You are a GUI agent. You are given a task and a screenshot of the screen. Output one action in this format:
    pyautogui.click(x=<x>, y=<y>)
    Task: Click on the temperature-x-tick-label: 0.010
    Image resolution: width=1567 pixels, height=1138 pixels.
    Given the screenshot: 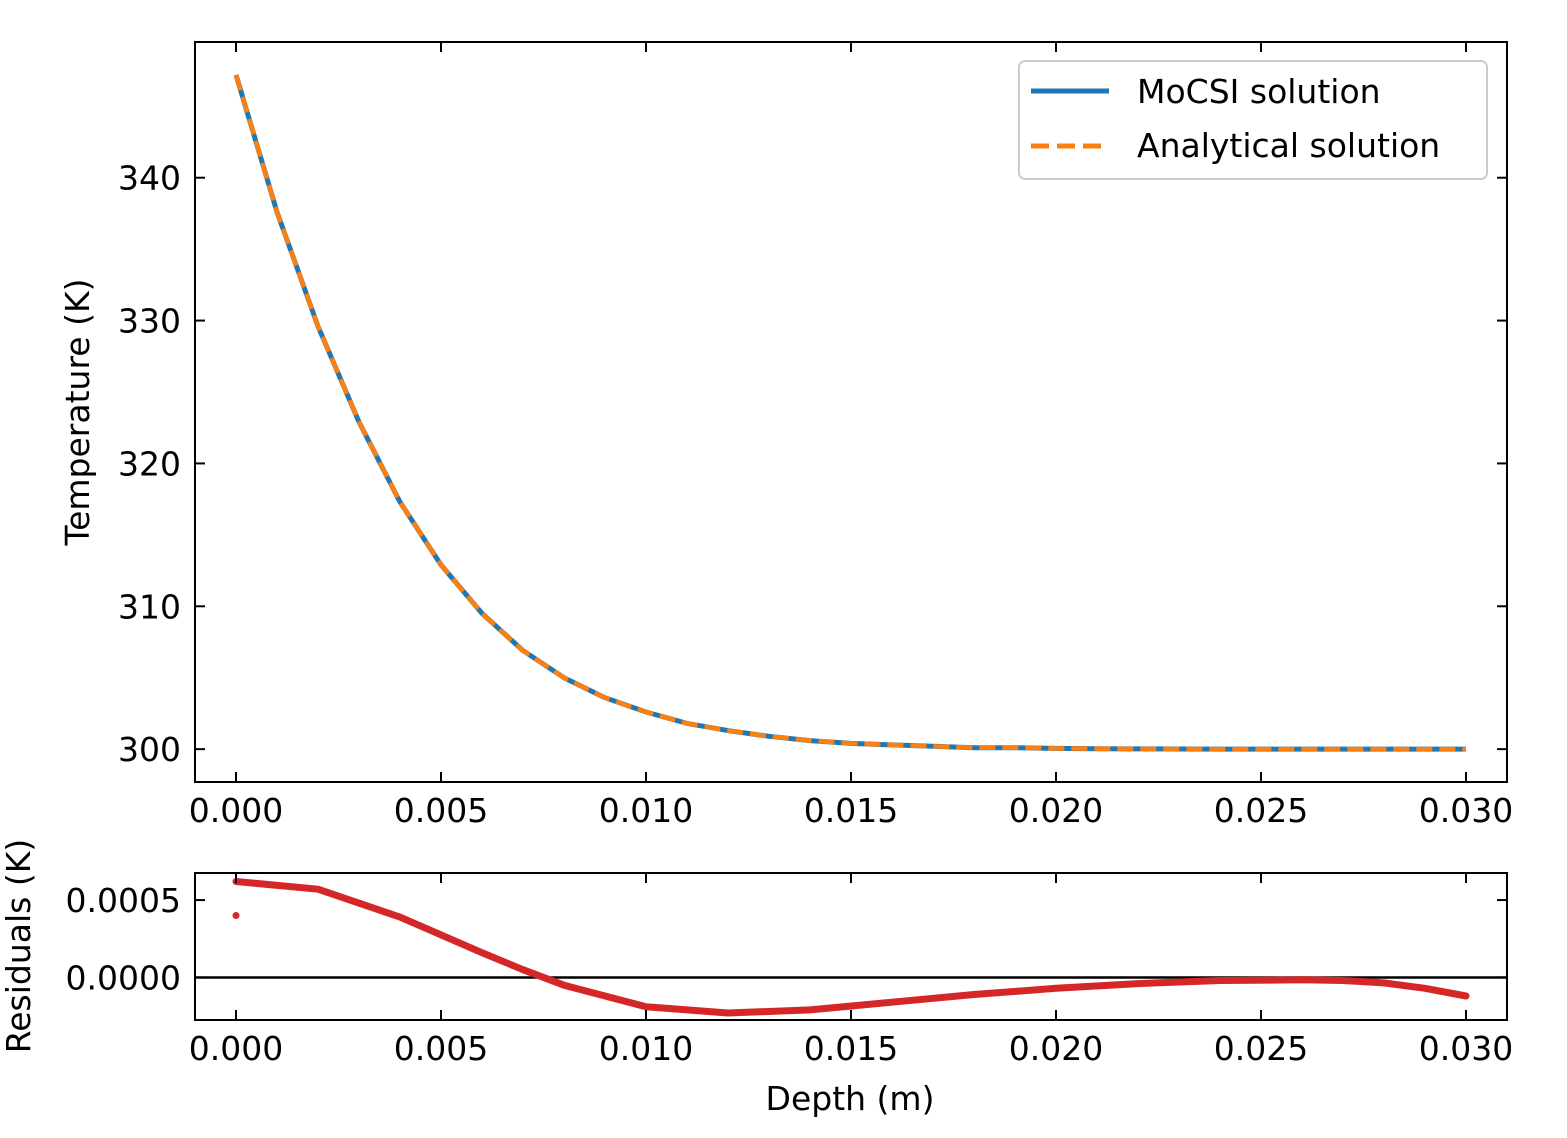 What is the action you would take?
    pyautogui.click(x=646, y=810)
    